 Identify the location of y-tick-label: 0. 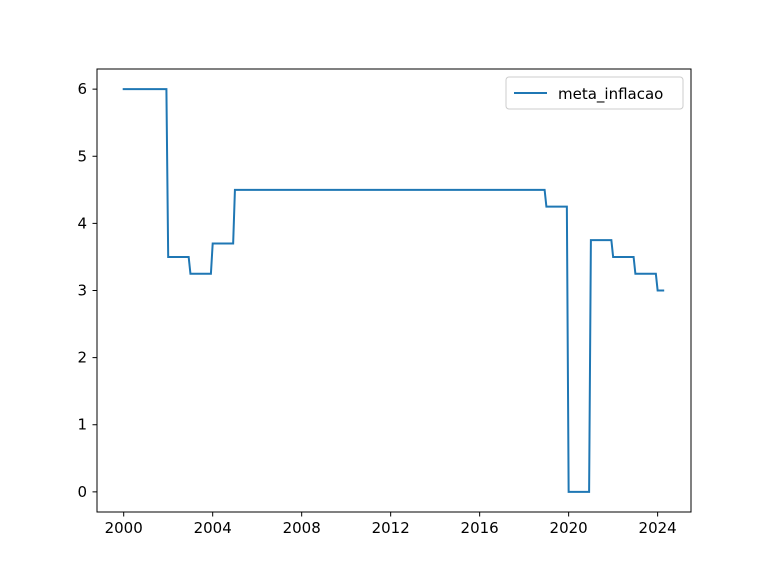
(82, 492).